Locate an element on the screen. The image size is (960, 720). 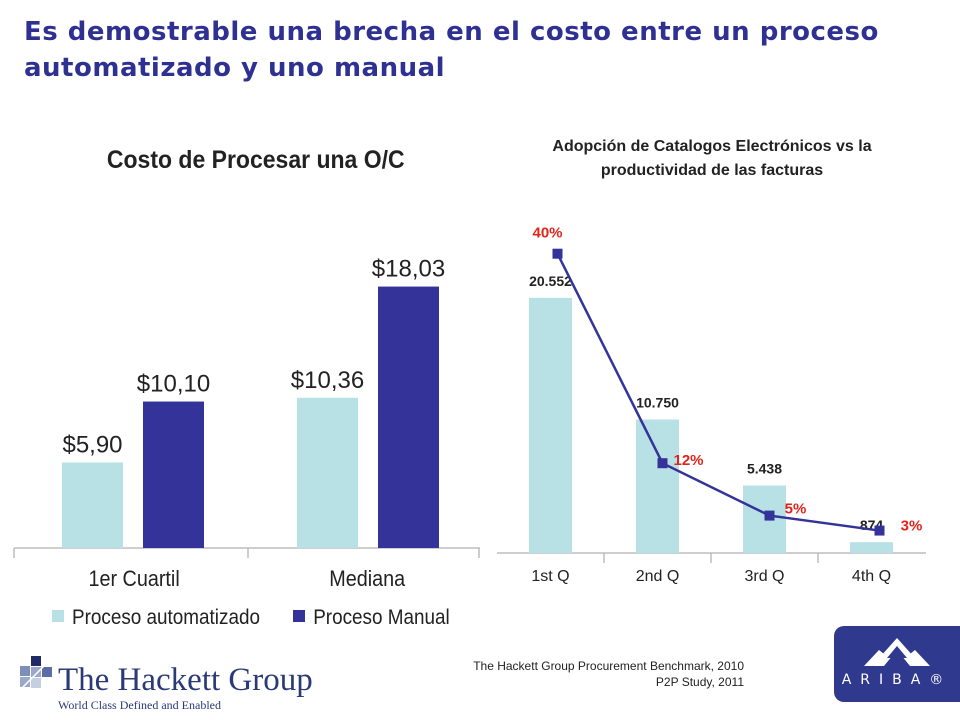
bar-value-label: $10,36 is located at coordinates (327, 380).